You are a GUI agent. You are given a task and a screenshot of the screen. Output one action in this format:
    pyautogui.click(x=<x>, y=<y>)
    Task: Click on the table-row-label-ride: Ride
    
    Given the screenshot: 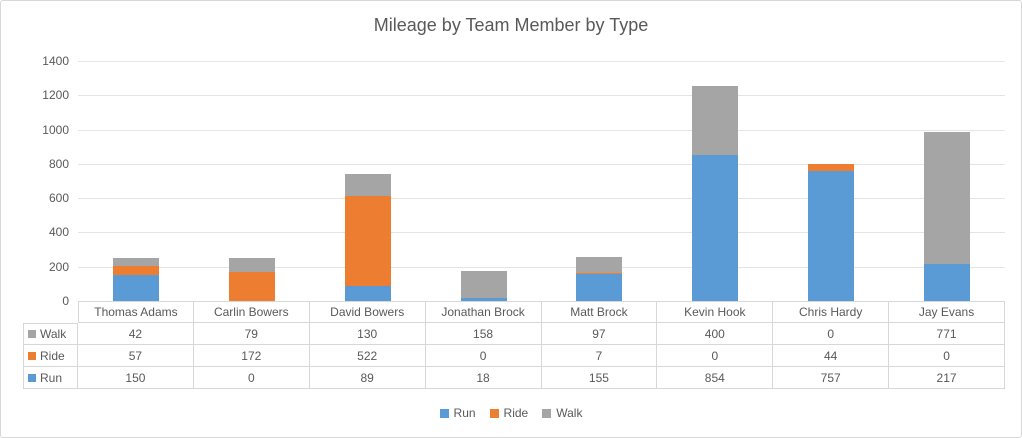 What is the action you would take?
    pyautogui.click(x=50, y=356)
    